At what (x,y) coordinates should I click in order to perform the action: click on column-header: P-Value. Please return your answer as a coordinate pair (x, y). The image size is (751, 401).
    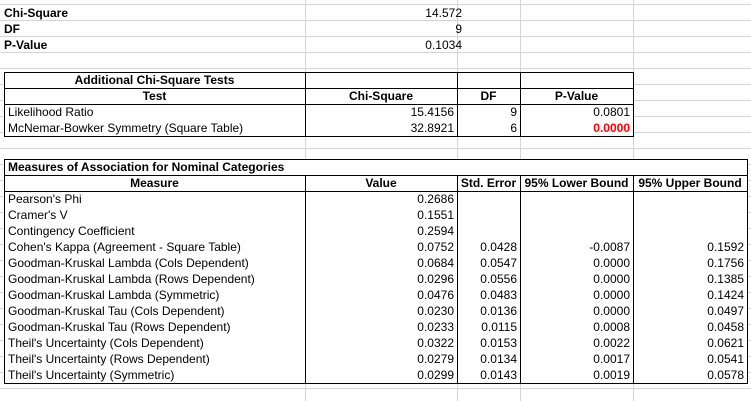
    Looking at the image, I should click on (576, 96).